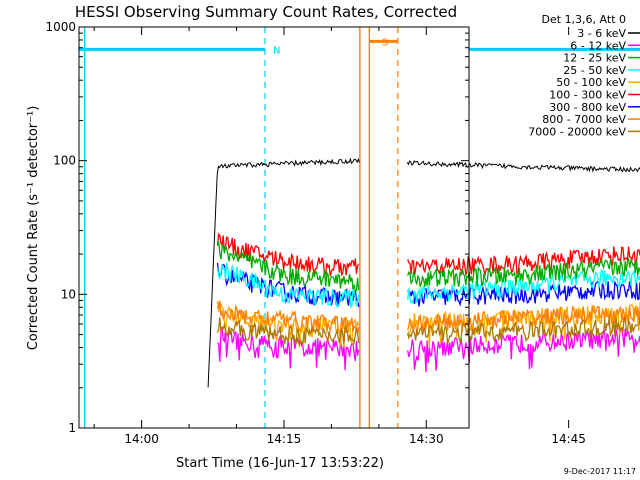 The width and height of the screenshot is (640, 480). Describe the element at coordinates (72, 428) in the screenshot. I see `y-tick-label: 1` at that location.